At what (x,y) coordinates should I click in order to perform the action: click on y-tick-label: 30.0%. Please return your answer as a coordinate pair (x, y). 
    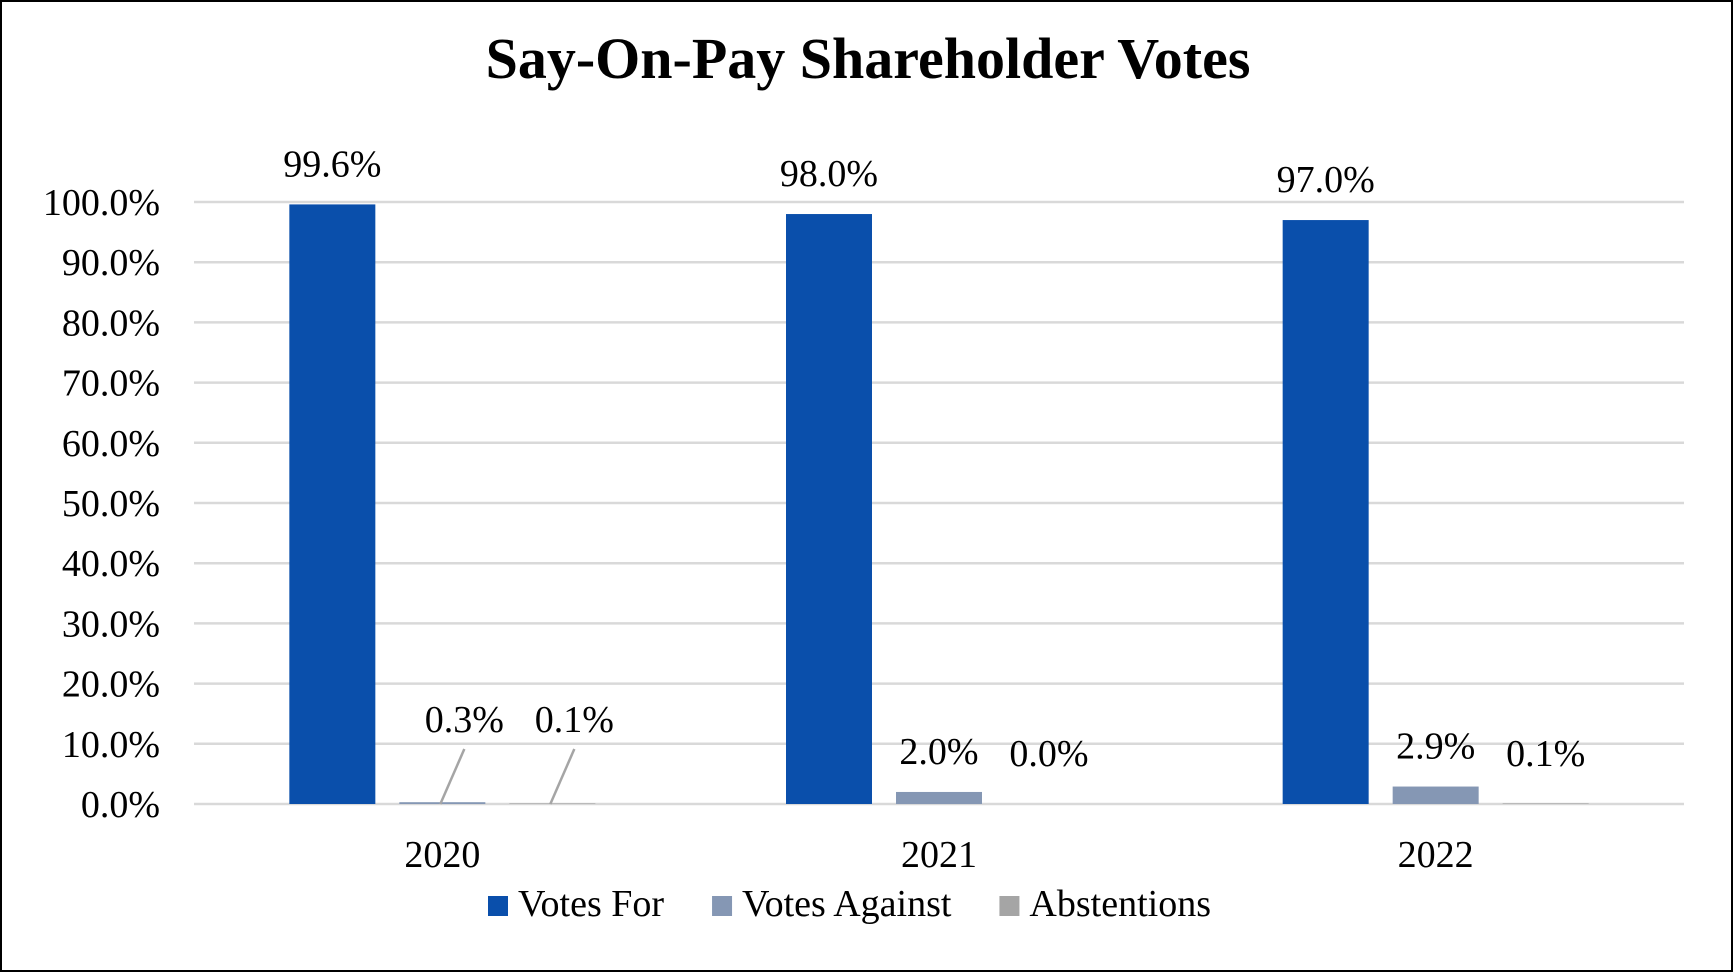
    Looking at the image, I should click on (111, 624).